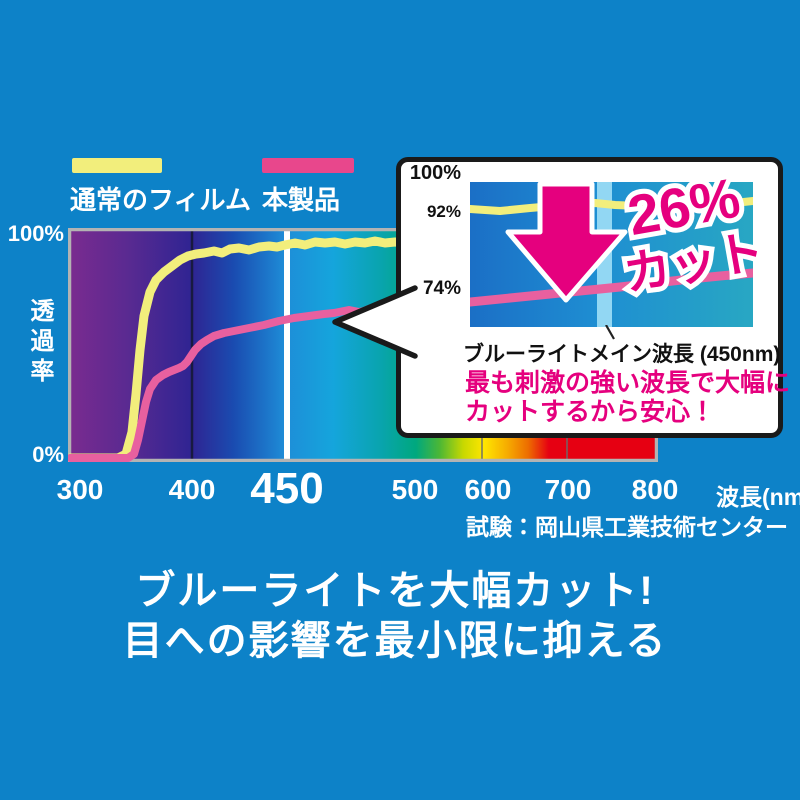 This screenshot has width=800, height=800. I want to click on headline-line2: 目への影響を最小限に抑える, so click(395, 641).